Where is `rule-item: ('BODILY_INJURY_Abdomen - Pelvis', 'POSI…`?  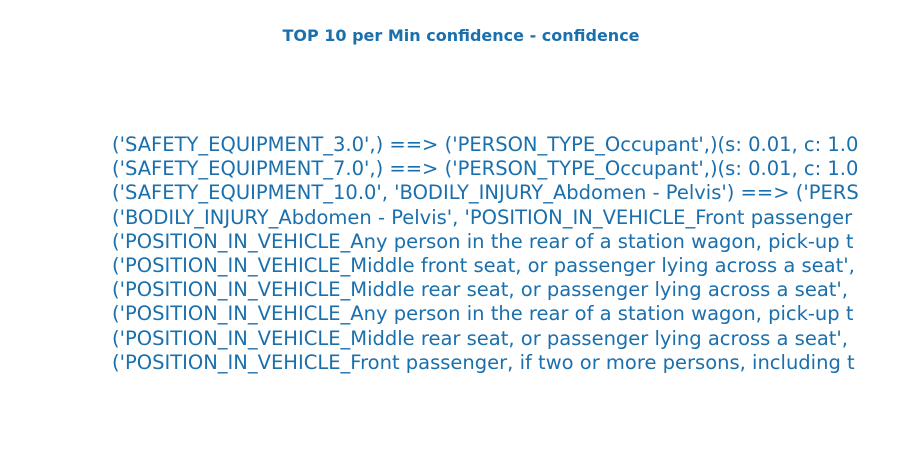
rule-item: ('BODILY_INJURY_Abdomen - Pelvis', 'POSI… is located at coordinates (482, 217).